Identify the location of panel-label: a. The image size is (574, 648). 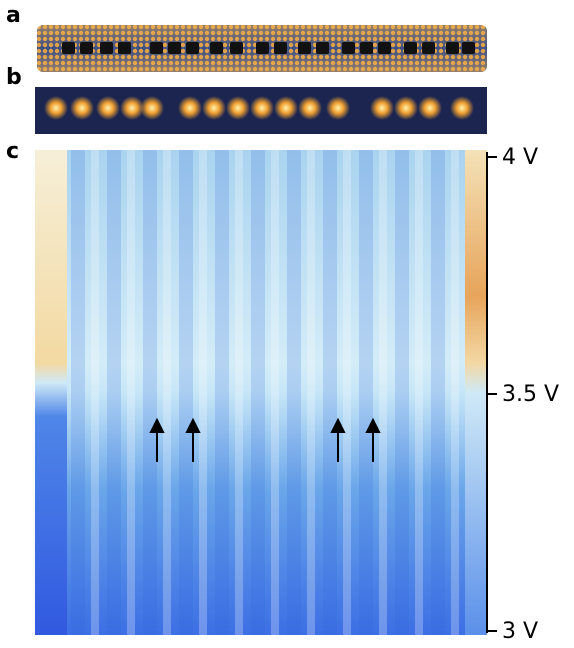
(13, 15).